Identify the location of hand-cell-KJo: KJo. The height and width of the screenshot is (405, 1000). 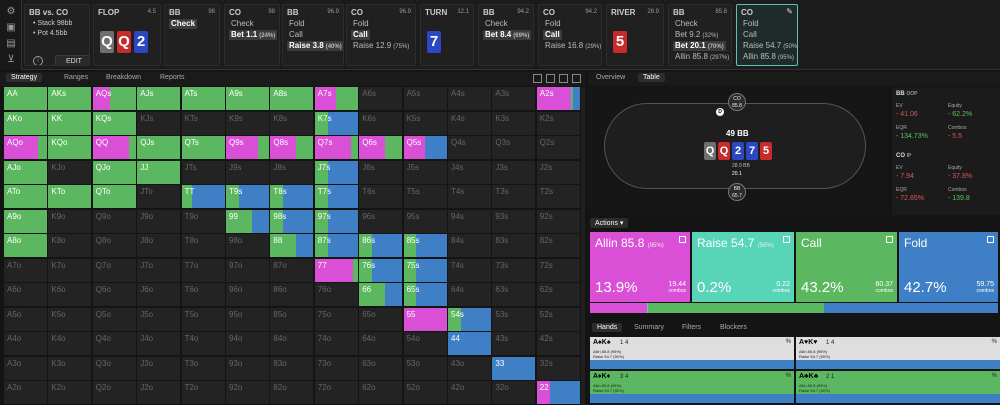
(70, 172).